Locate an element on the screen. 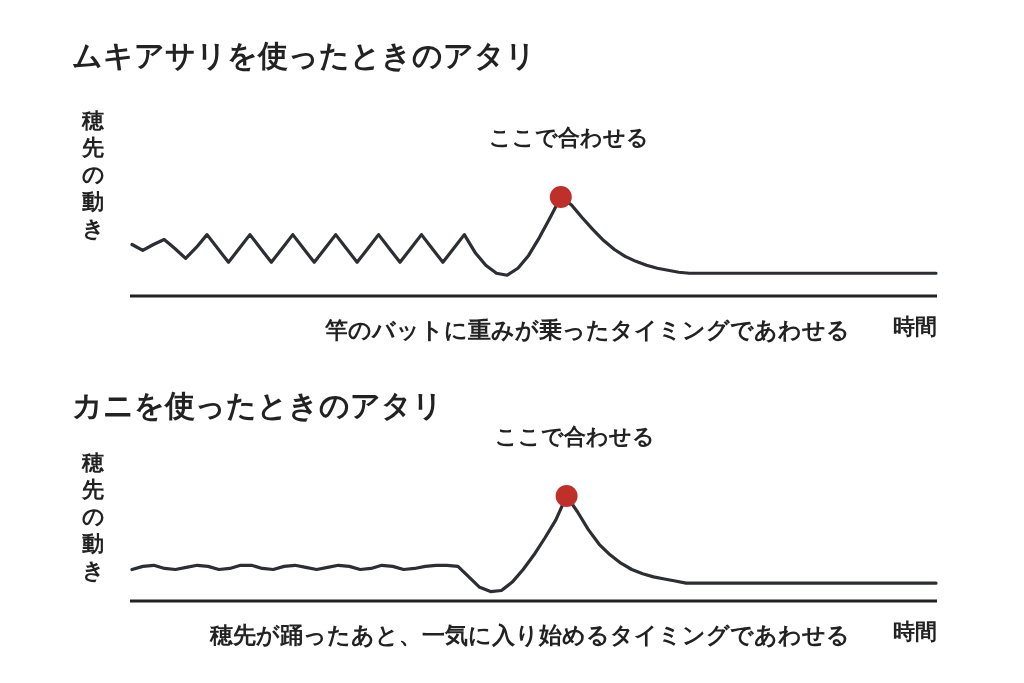 This screenshot has width=1024, height=683. chart-title: ムキアサリを使ったときのアタリ is located at coordinates (304, 55).